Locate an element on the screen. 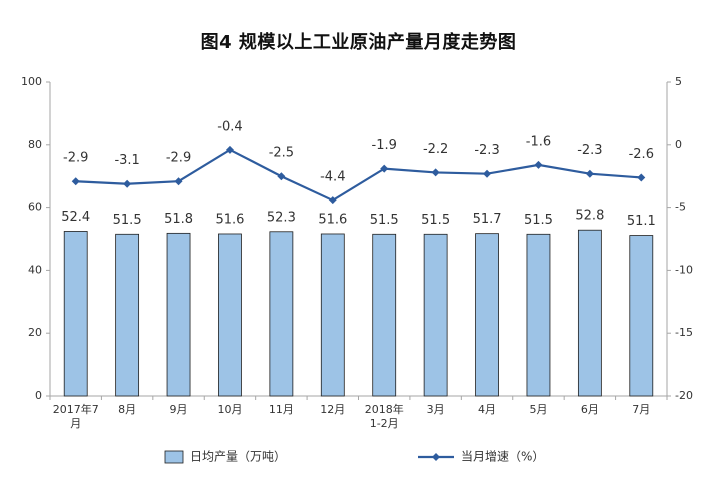 Image resolution: width=717 pixels, height=502 pixels. y-left-tick-label: 40 is located at coordinates (35, 269).